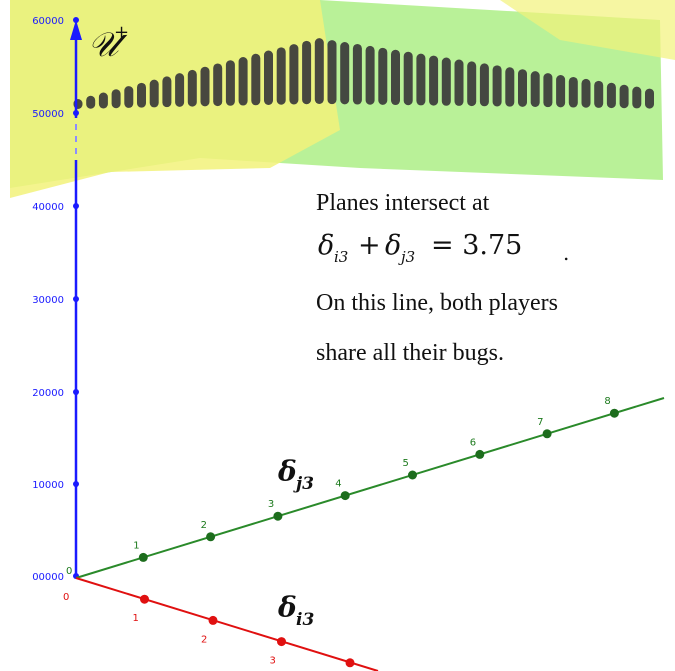 The image size is (675, 671). Describe the element at coordinates (473, 442) in the screenshot. I see `delta-j3-tick-label: 6` at that location.